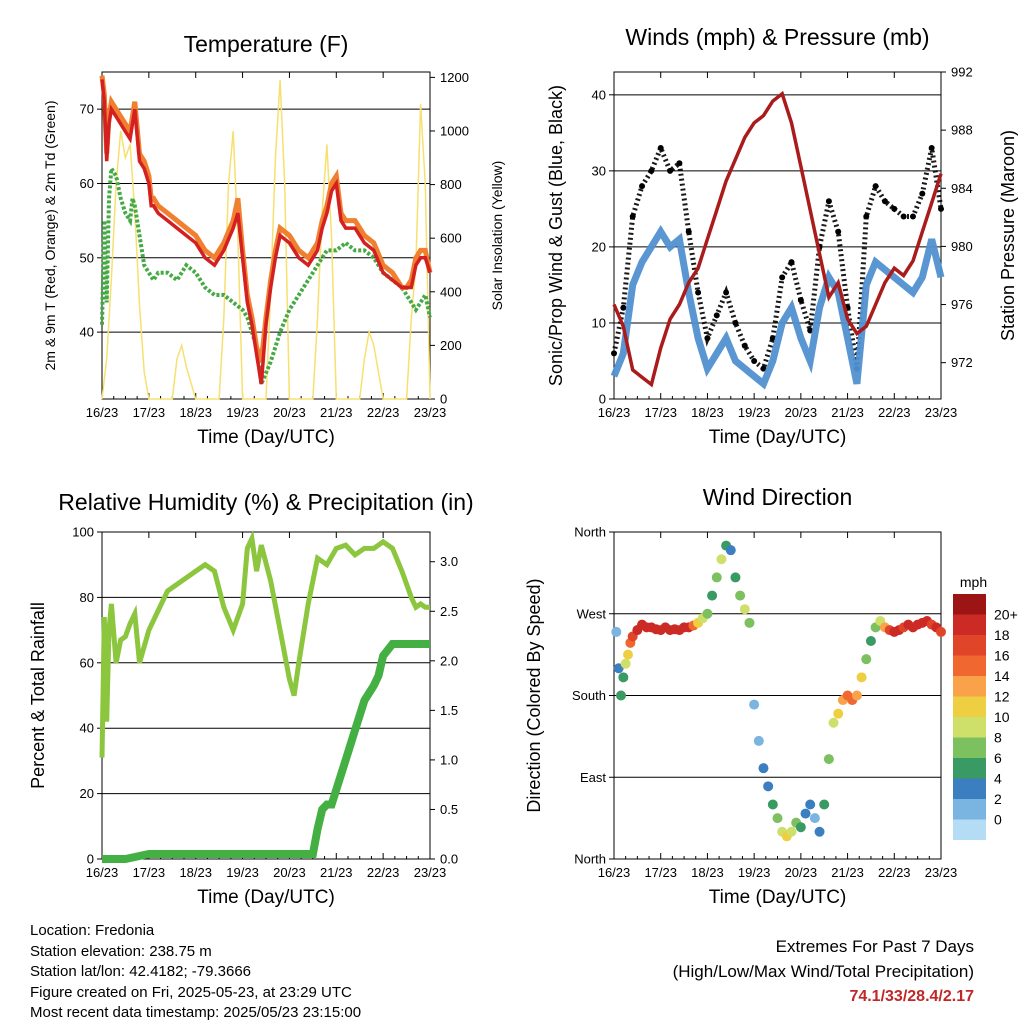 The height and width of the screenshot is (1024, 1024). What do you see at coordinates (592, 613) in the screenshot?
I see `y-tick-label: West` at bounding box center [592, 613].